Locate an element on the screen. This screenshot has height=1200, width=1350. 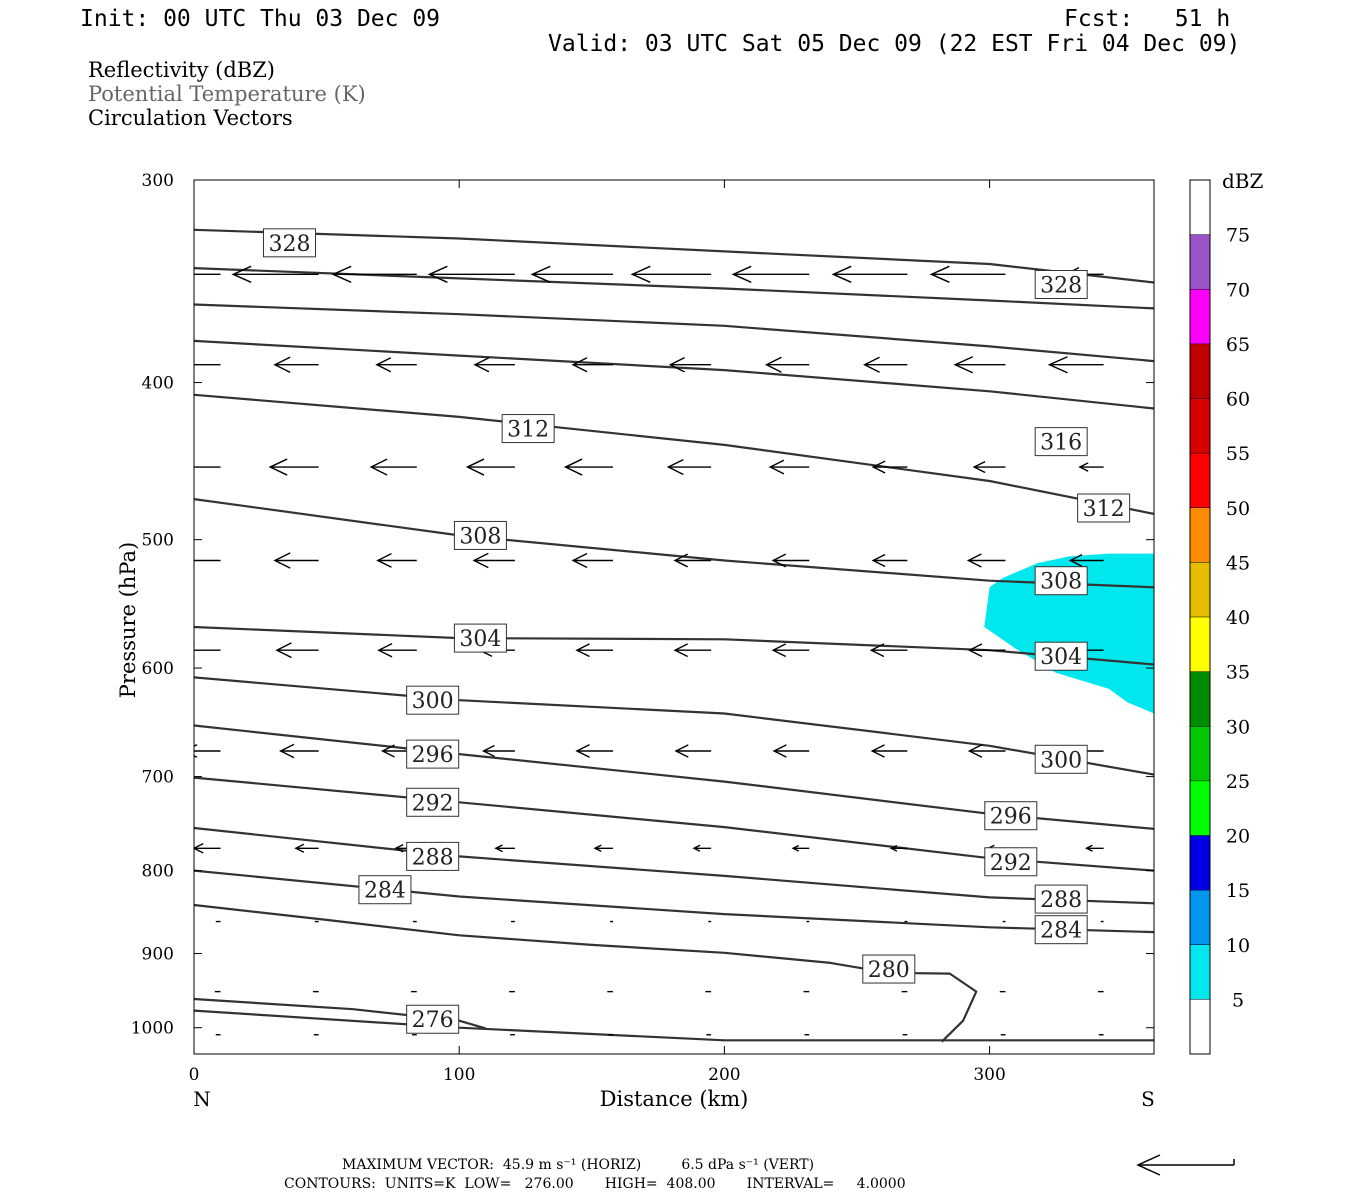
colorbar-label: 25 is located at coordinates (1238, 782).